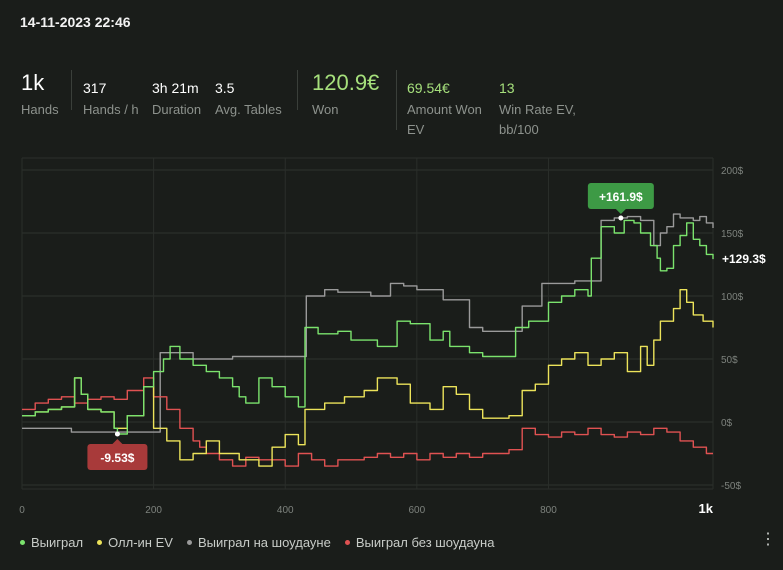 This screenshot has height=570, width=783. Describe the element at coordinates (416, 129) in the screenshot. I see `stat-amount-won-ev-label-2: EV` at that location.